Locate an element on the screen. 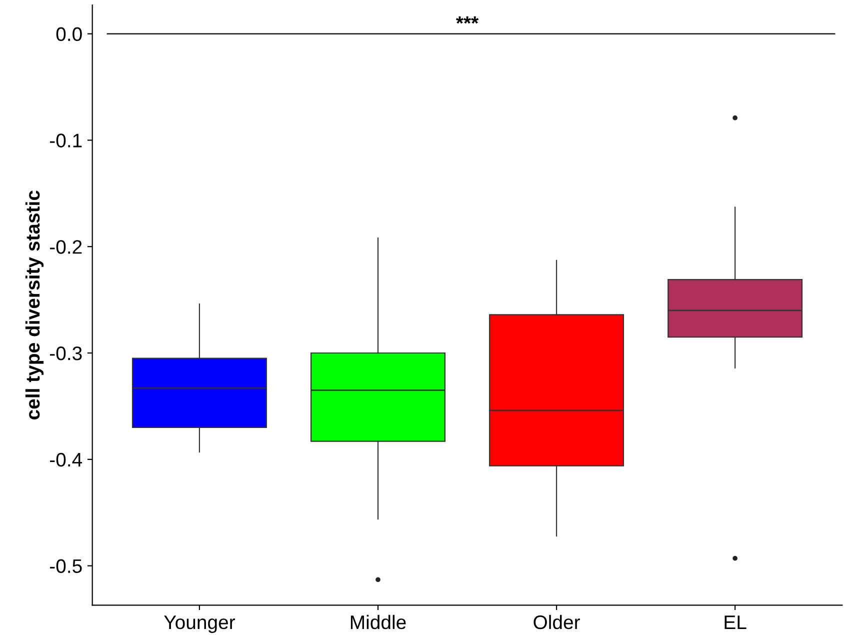  x-tick-label: Older is located at coordinates (557, 622).